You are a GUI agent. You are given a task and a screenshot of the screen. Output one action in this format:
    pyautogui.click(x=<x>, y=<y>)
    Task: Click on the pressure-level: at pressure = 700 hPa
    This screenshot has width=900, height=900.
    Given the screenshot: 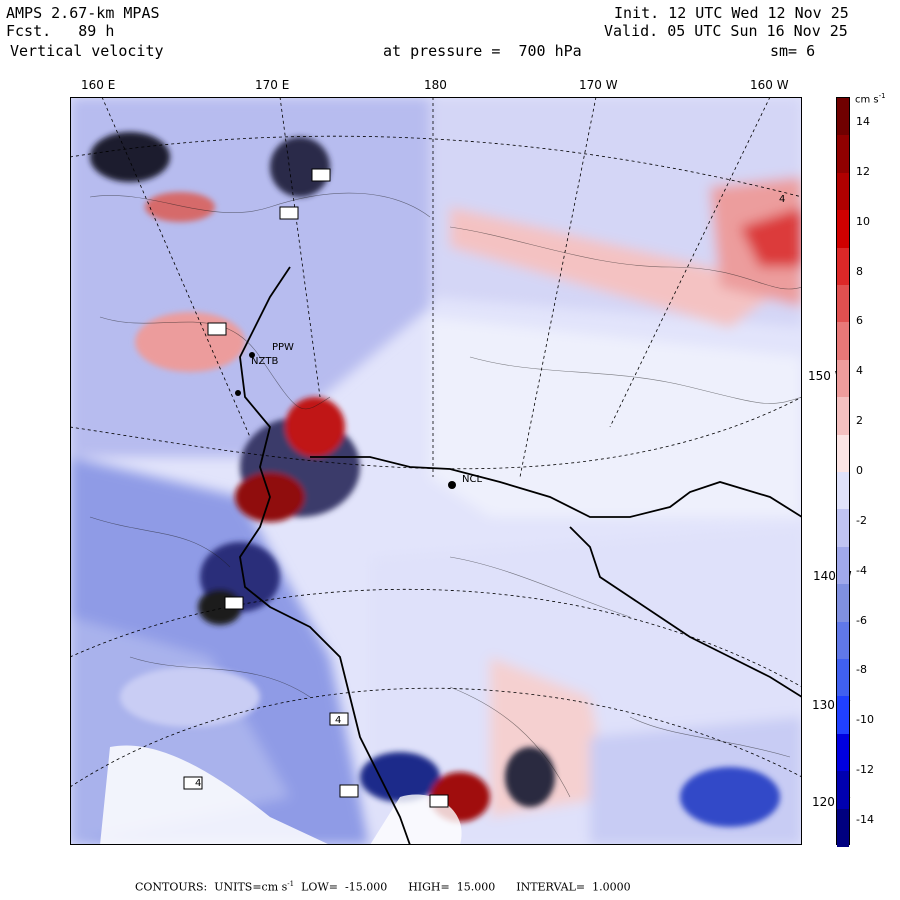 What is the action you would take?
    pyautogui.click(x=482, y=51)
    